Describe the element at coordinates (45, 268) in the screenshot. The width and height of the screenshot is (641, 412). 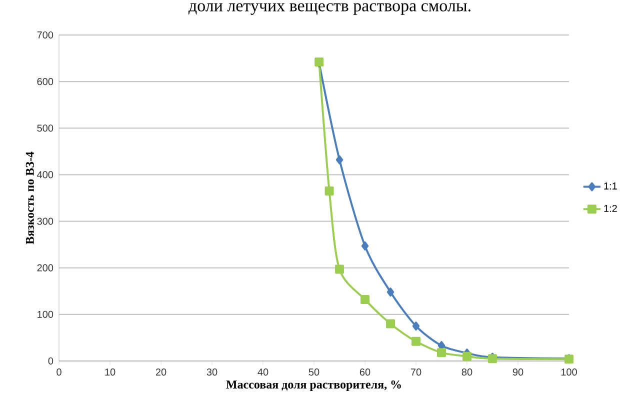
I see `y-tick-label: 200` at that location.